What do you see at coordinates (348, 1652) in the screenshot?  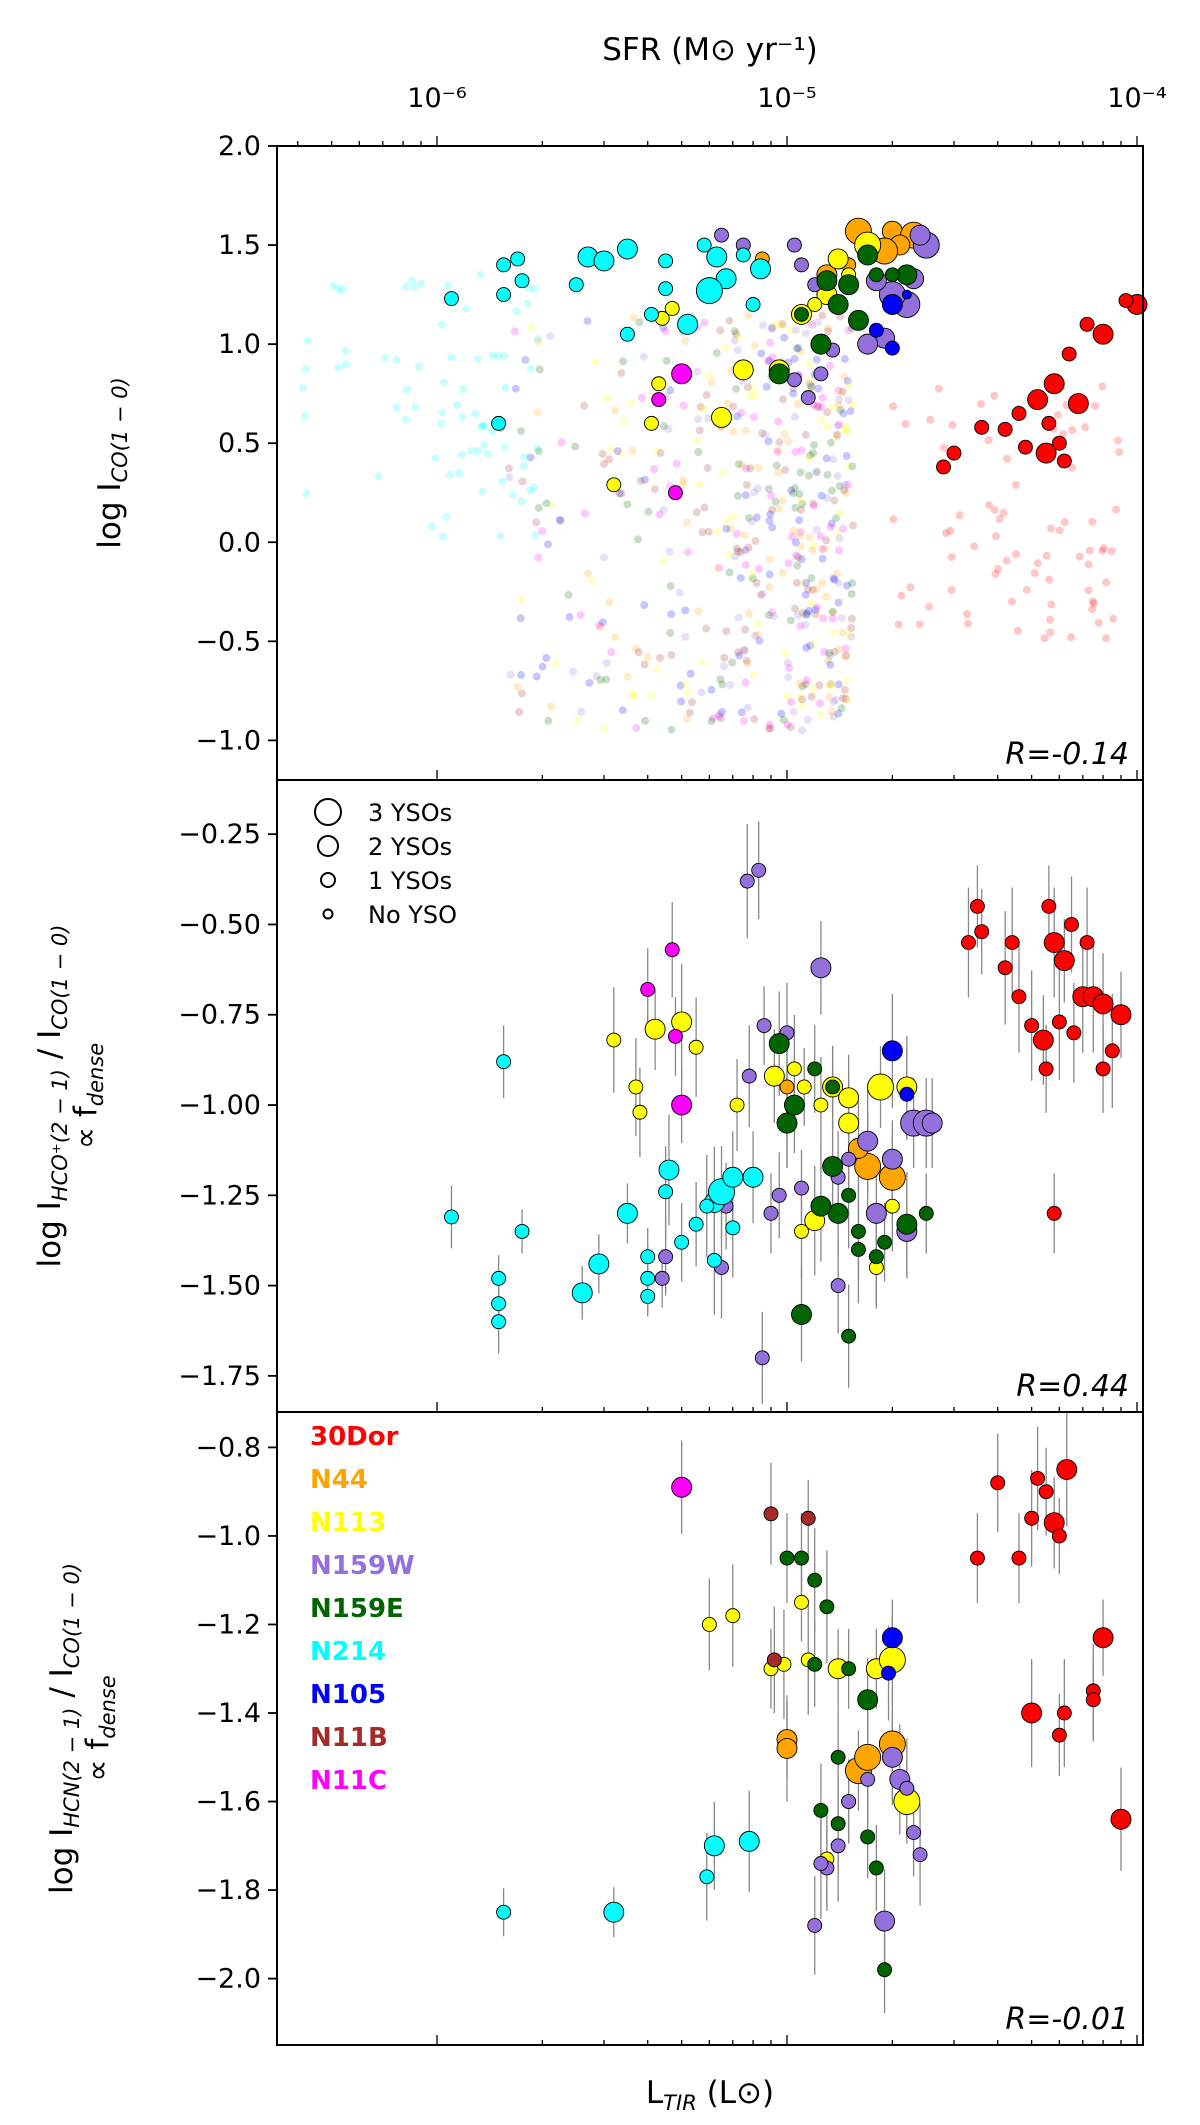 I see `legend-region-n214: N214` at bounding box center [348, 1652].